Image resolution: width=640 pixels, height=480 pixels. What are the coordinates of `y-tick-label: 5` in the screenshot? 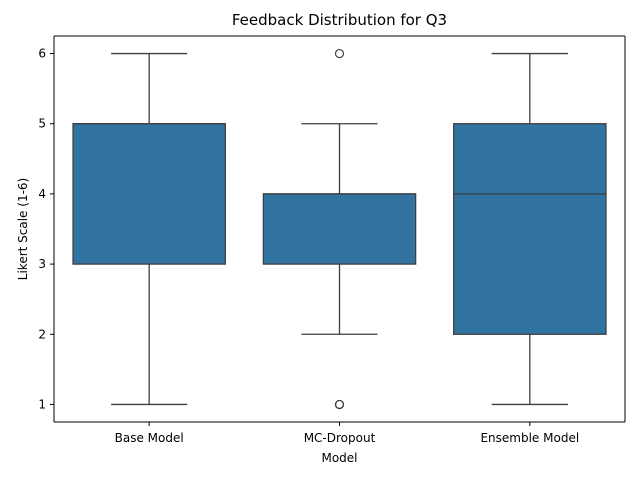 It's located at (42, 124).